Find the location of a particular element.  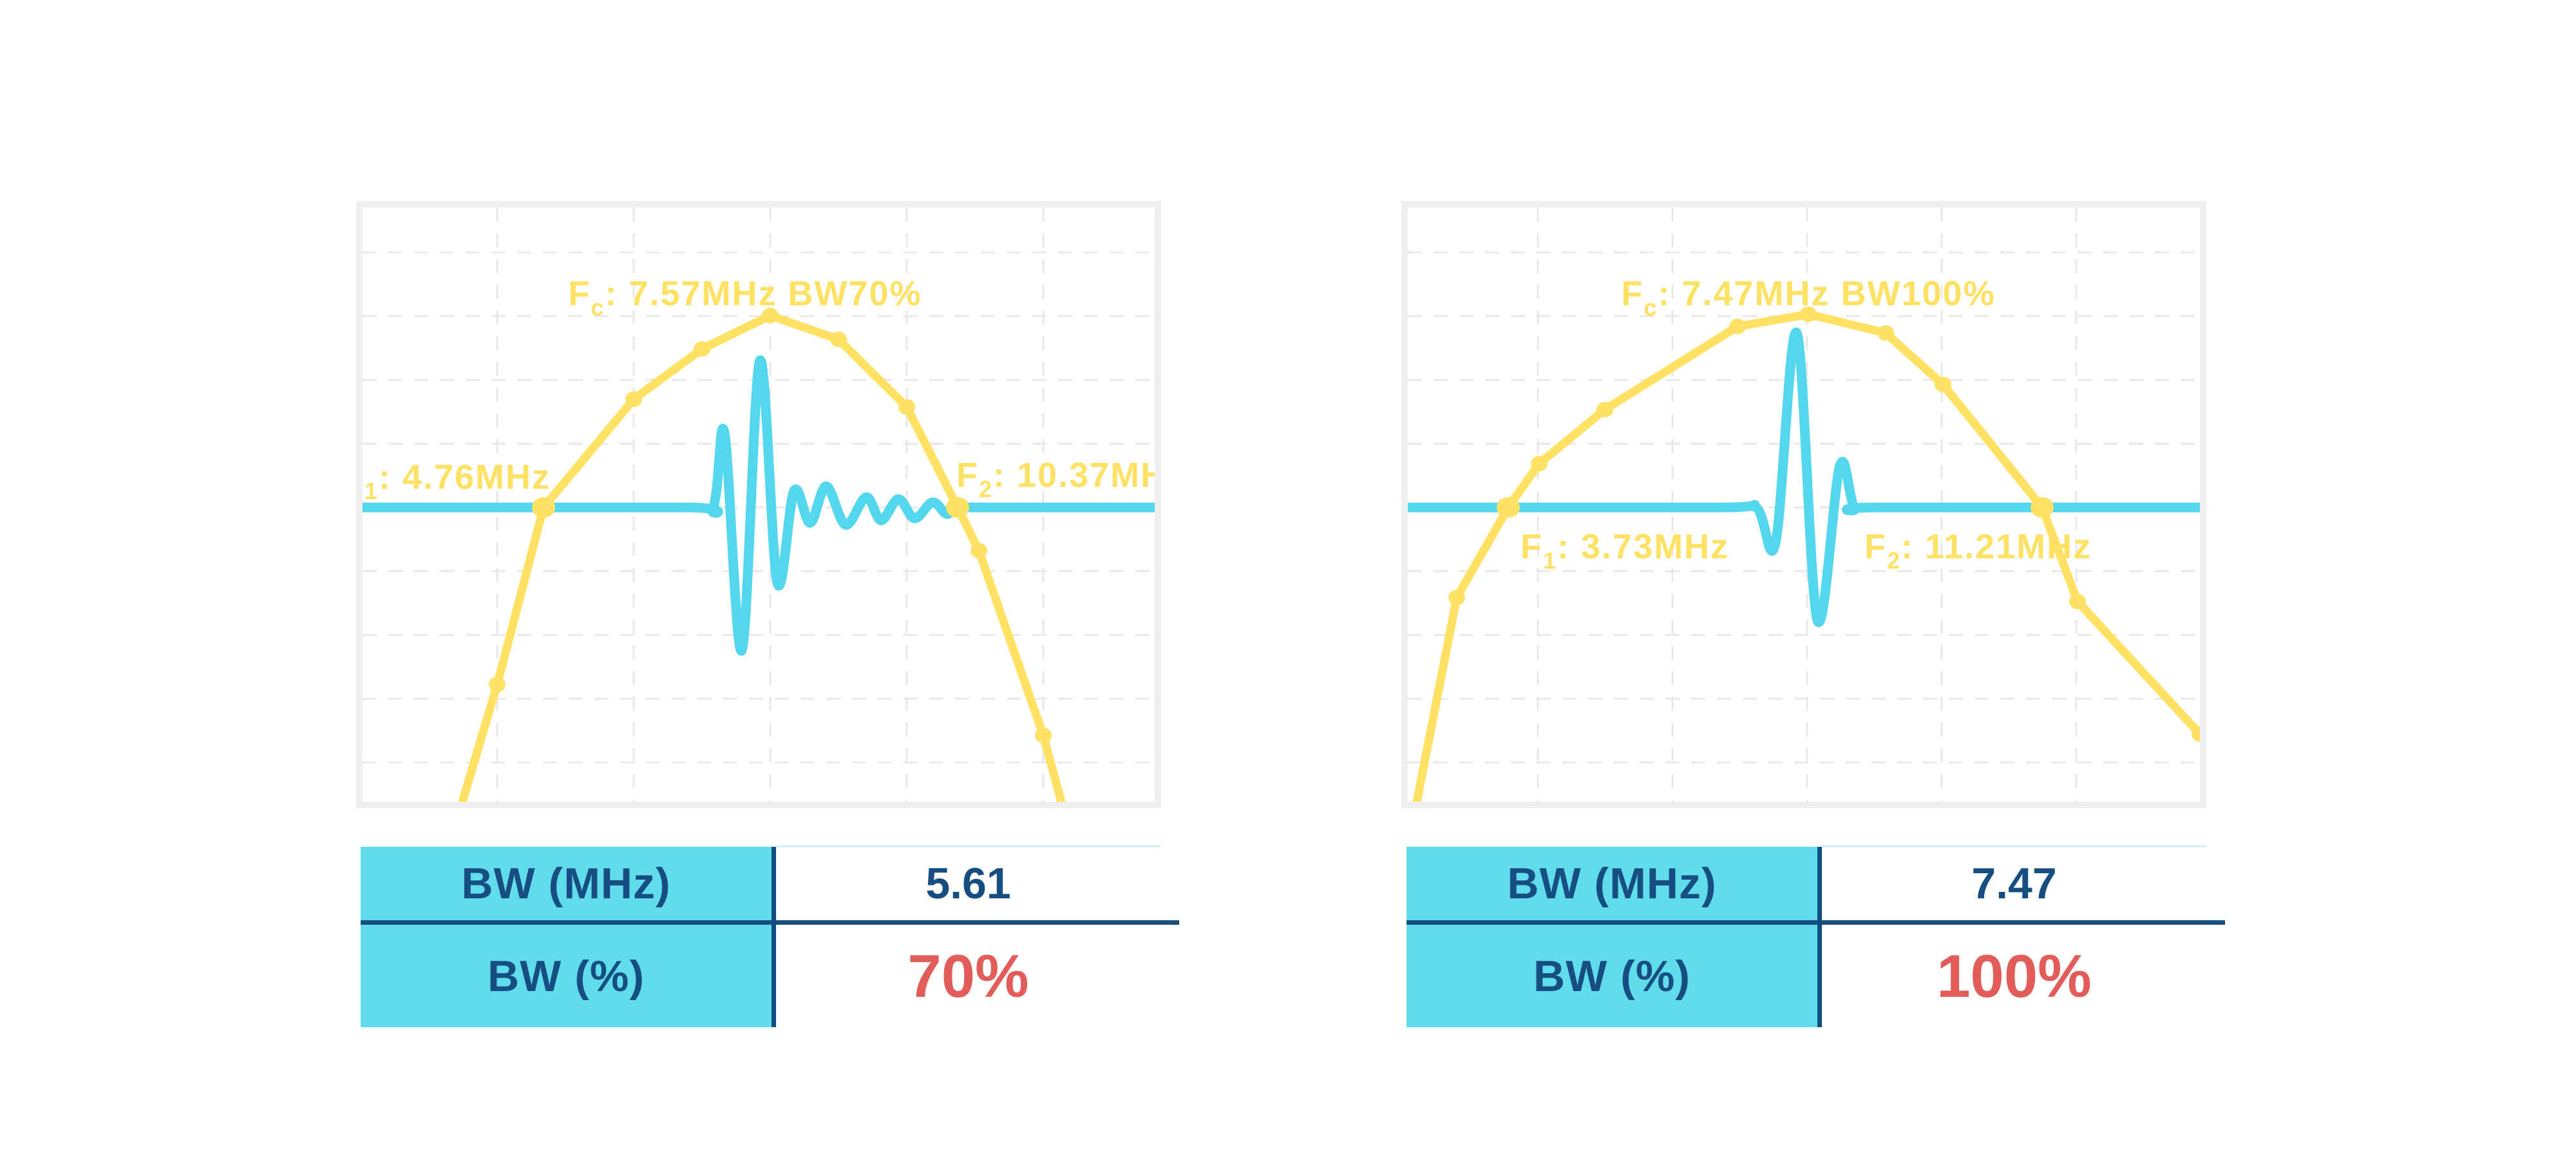

bw-mhz-value: 5.61 is located at coordinates (968, 884).